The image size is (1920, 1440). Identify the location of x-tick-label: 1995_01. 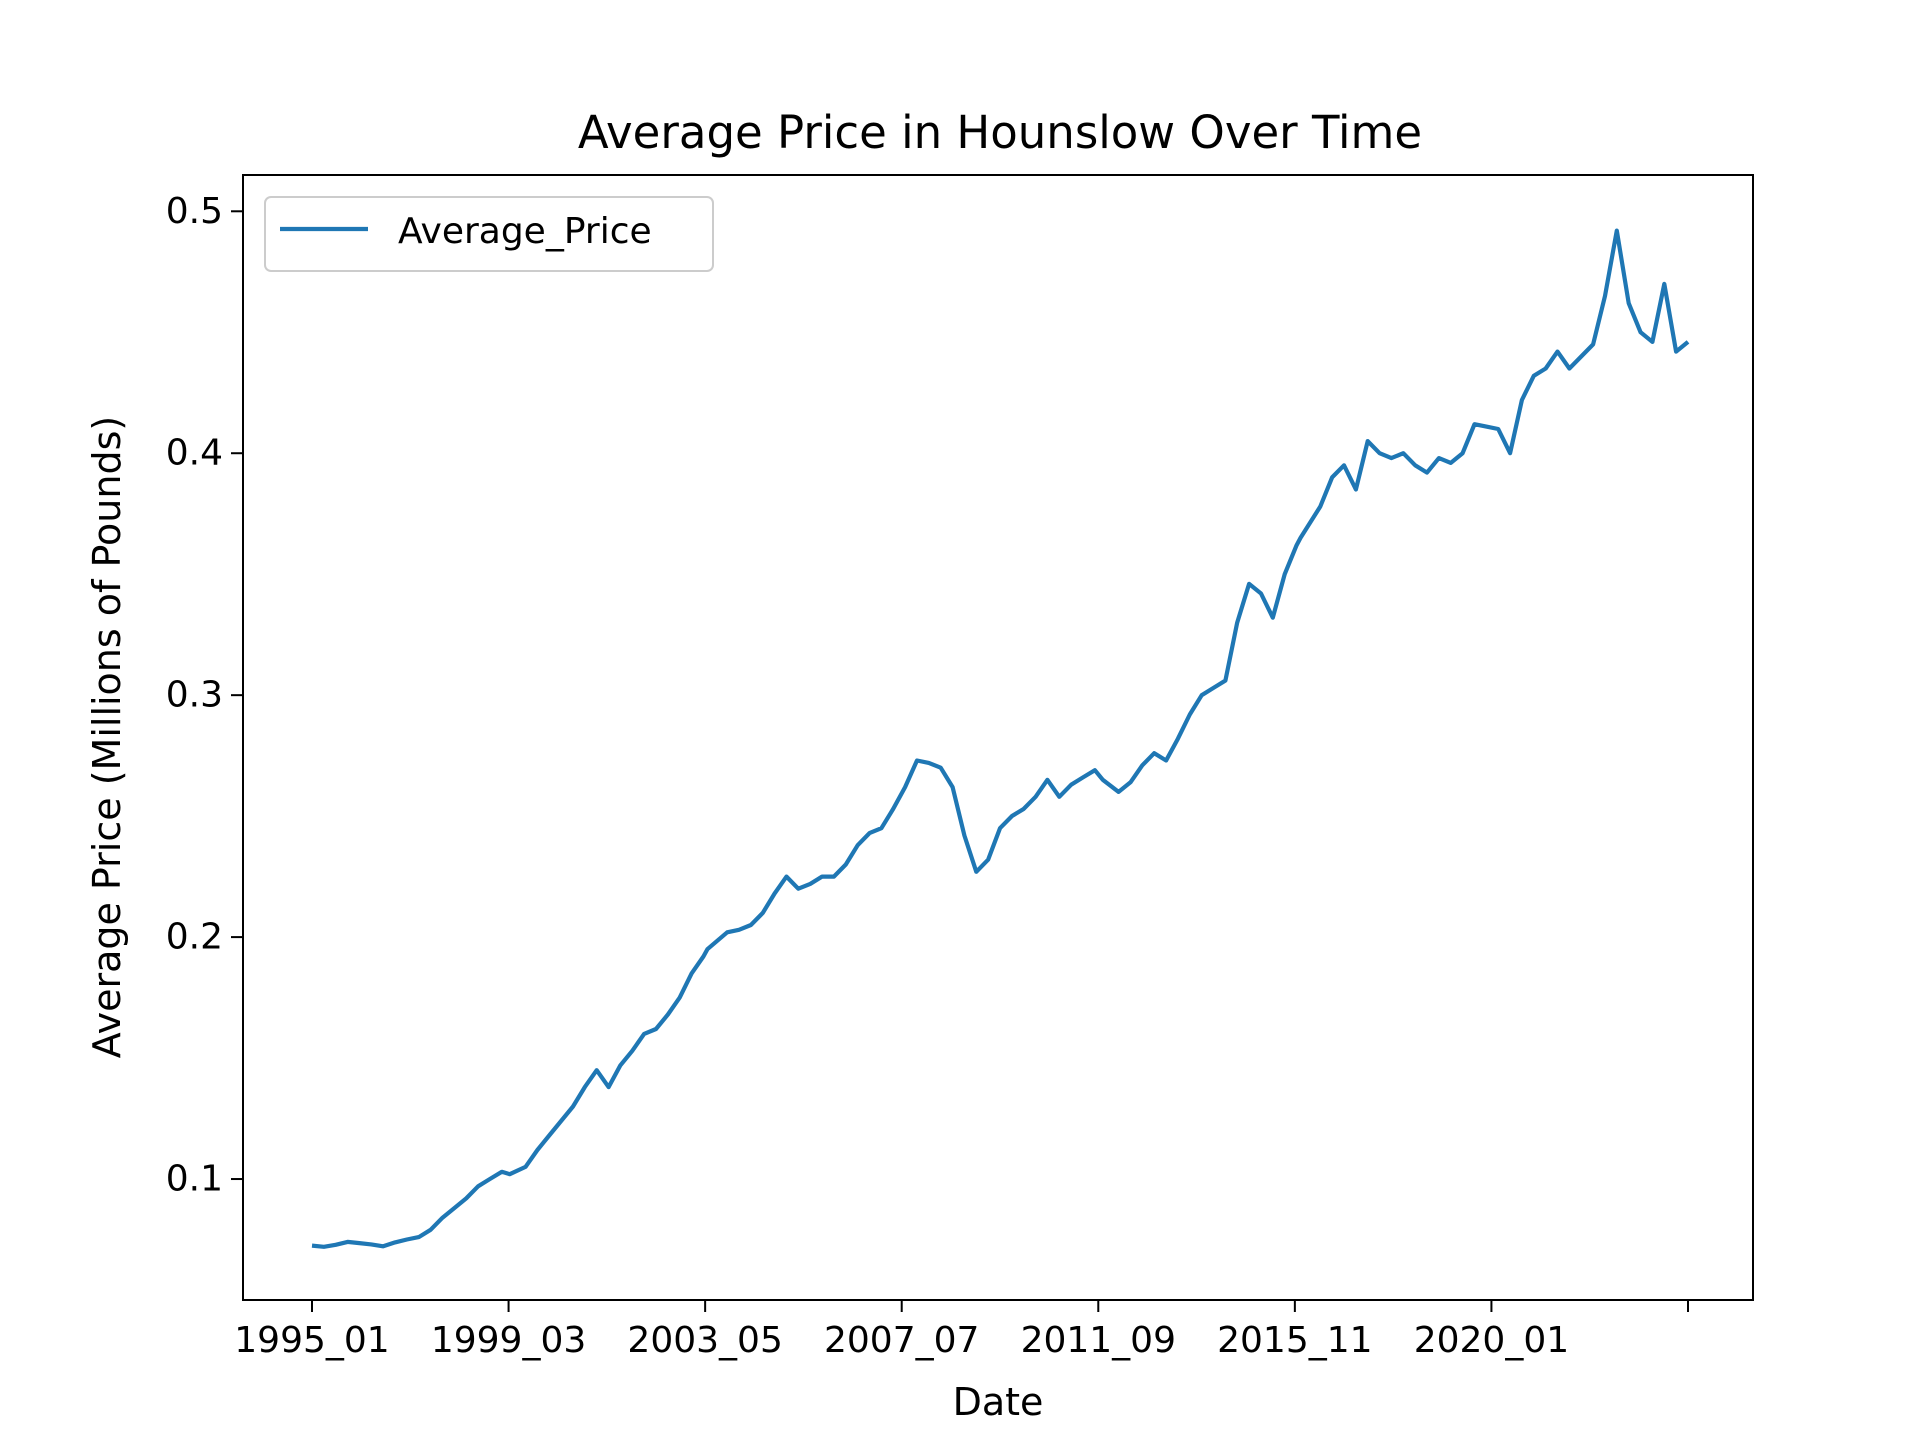
(311, 1340).